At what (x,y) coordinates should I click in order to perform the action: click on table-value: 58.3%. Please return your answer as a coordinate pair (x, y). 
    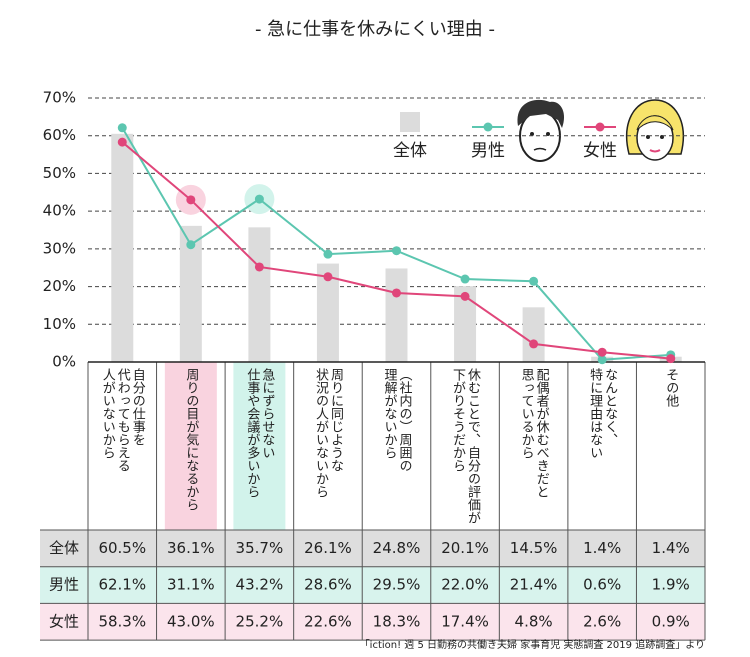
    Looking at the image, I should click on (122, 621).